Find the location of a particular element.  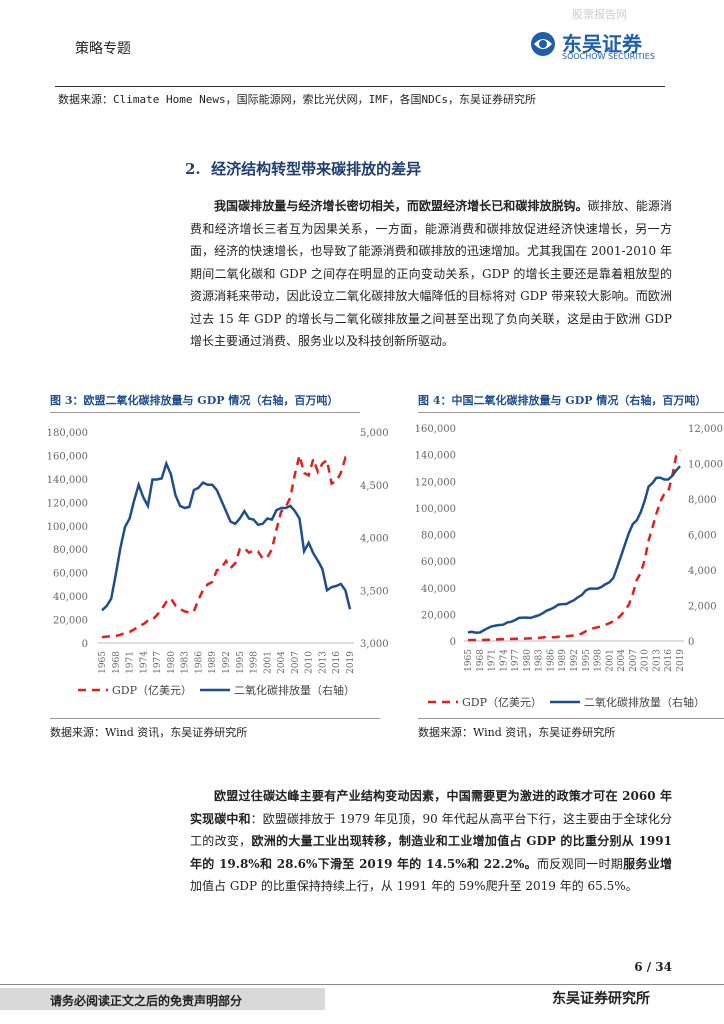

y2-tick-label: 10,000 is located at coordinates (705, 465).